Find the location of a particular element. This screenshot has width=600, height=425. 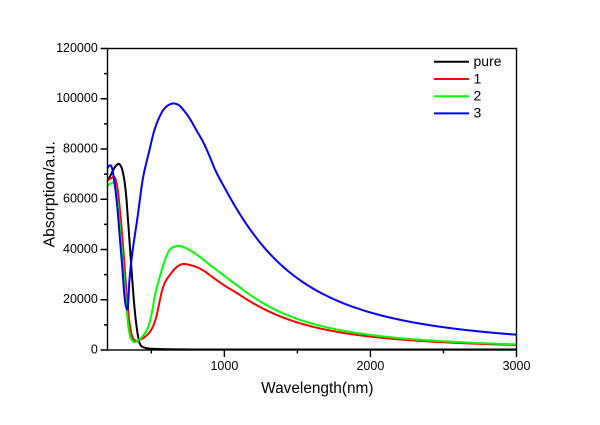

svg-text: 1 is located at coordinates (478, 78).